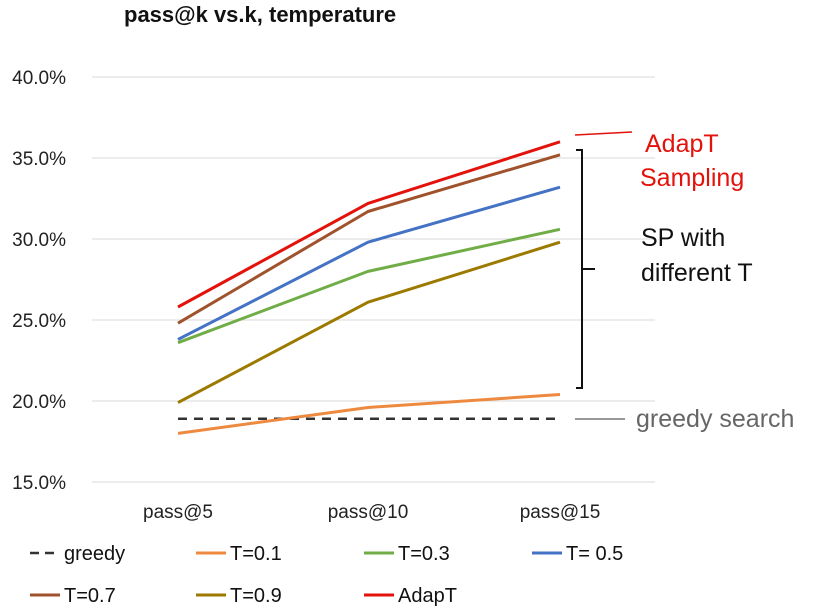  What do you see at coordinates (39, 78) in the screenshot?
I see `y-tick-label: 40.0%` at bounding box center [39, 78].